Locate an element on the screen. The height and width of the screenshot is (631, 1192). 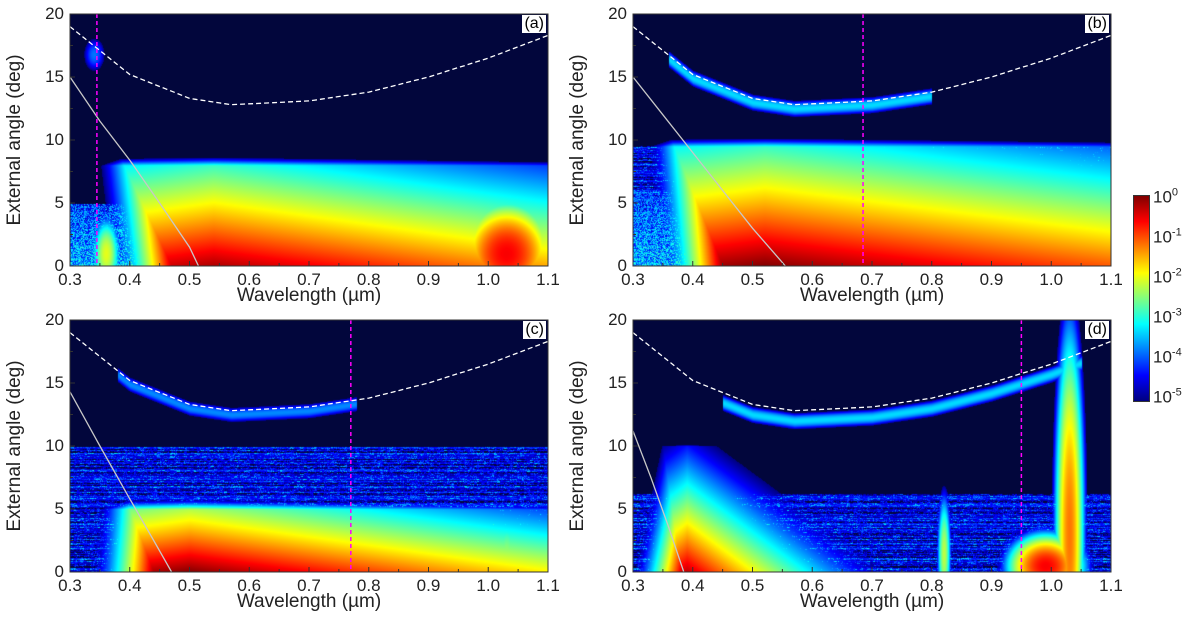
tick-exponent: 0 is located at coordinates (1175, 192).